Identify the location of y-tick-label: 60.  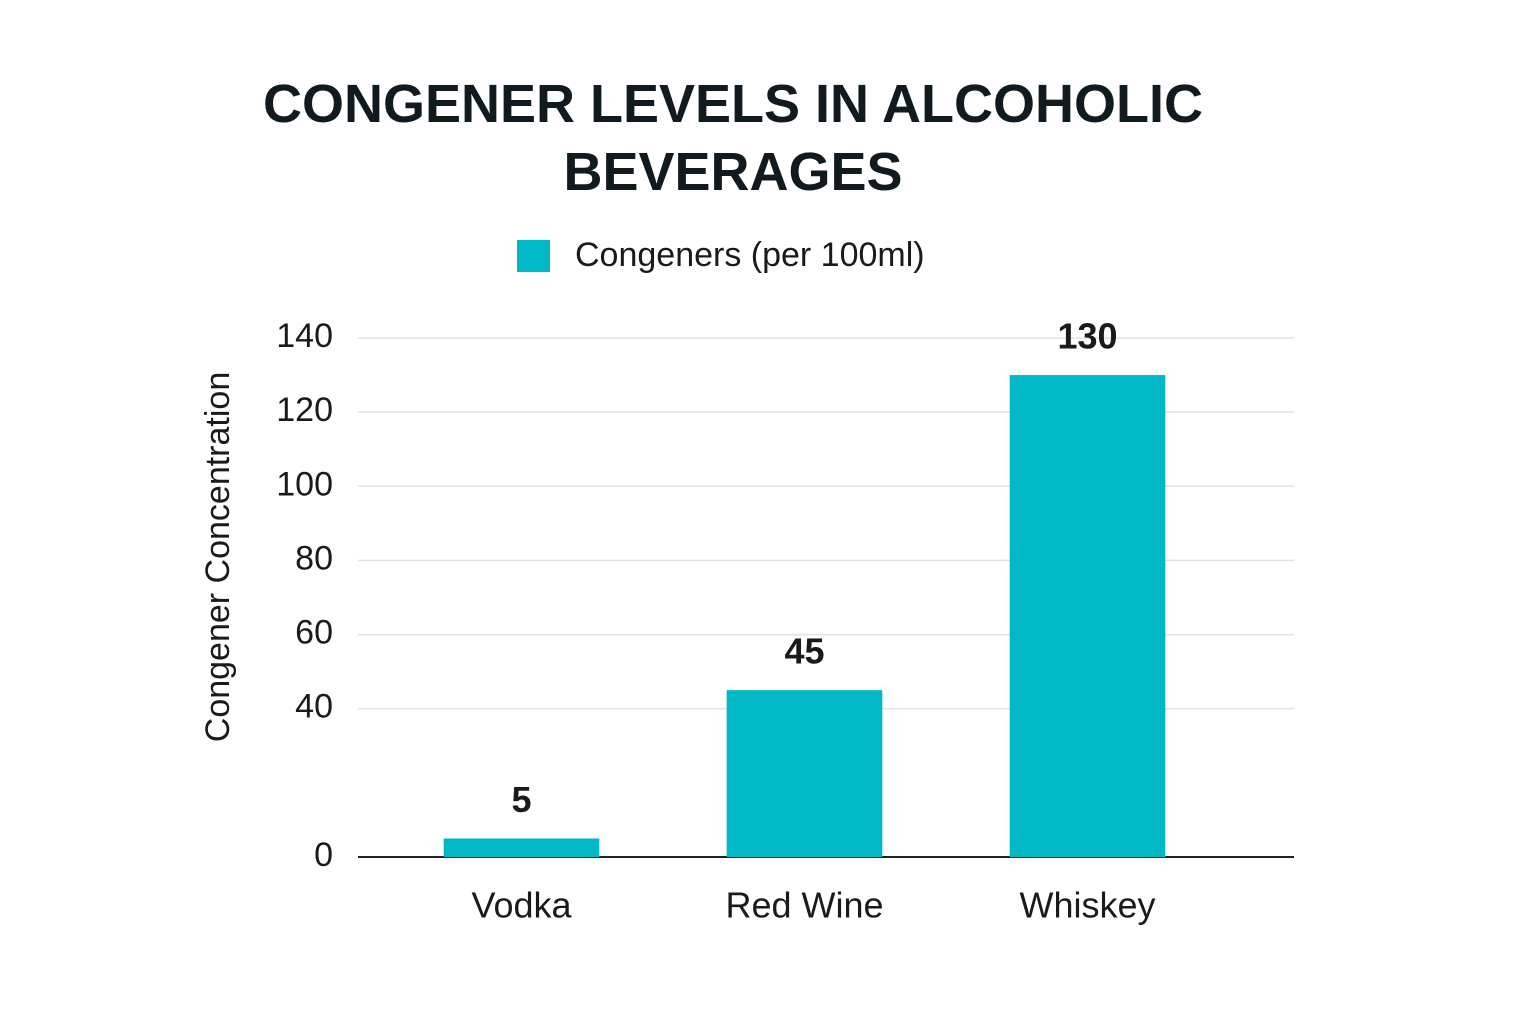
(314, 633).